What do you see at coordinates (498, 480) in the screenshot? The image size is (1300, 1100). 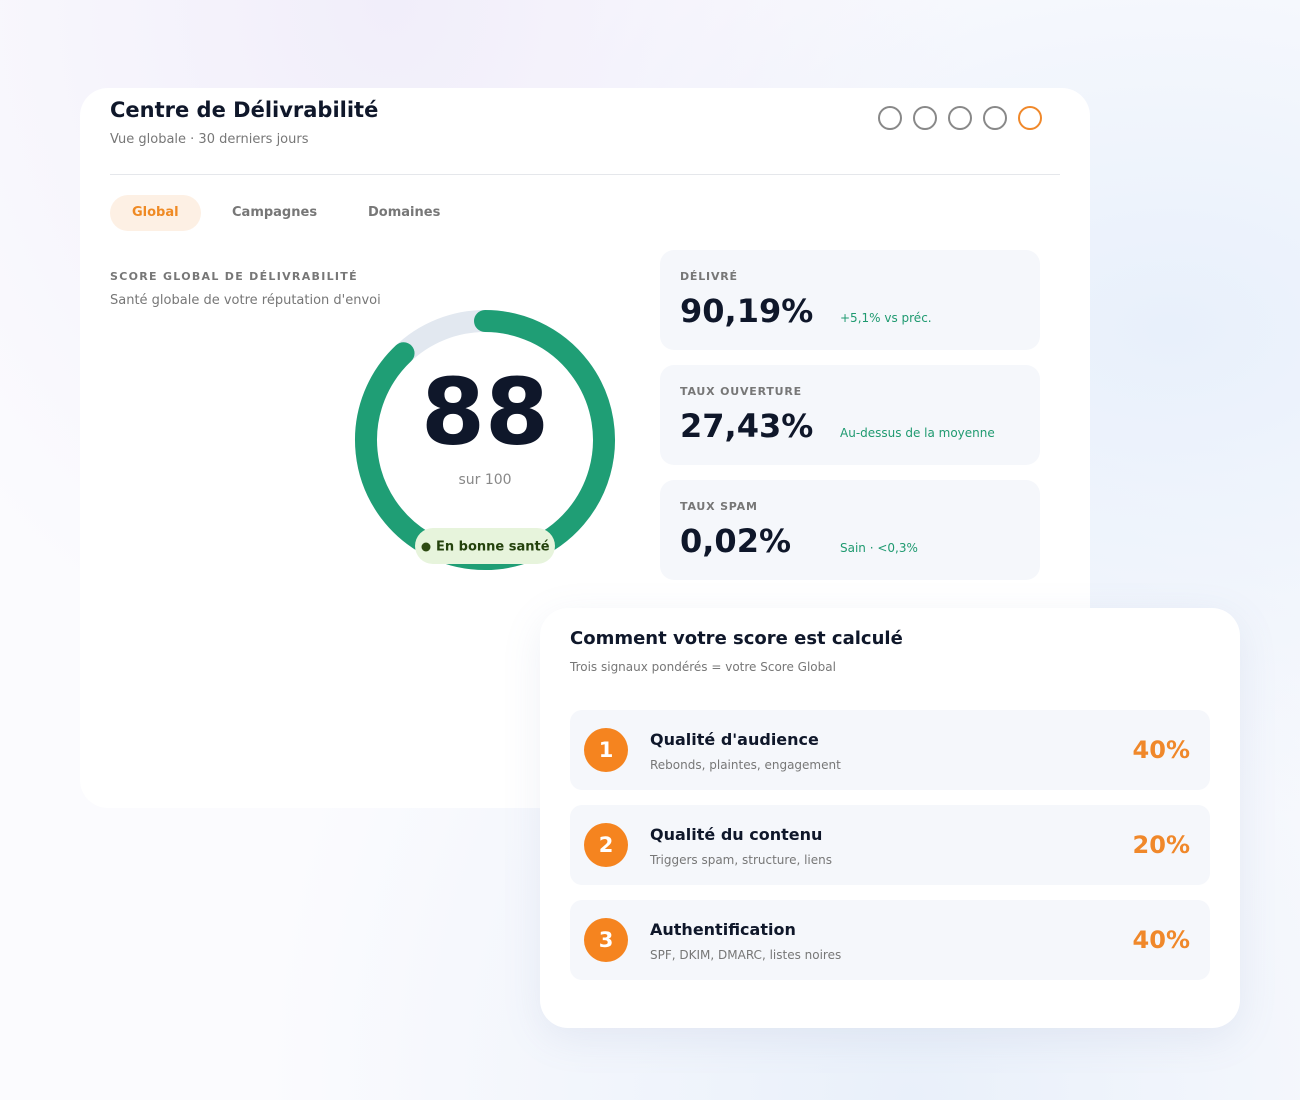 I see `score-max-value: 100` at bounding box center [498, 480].